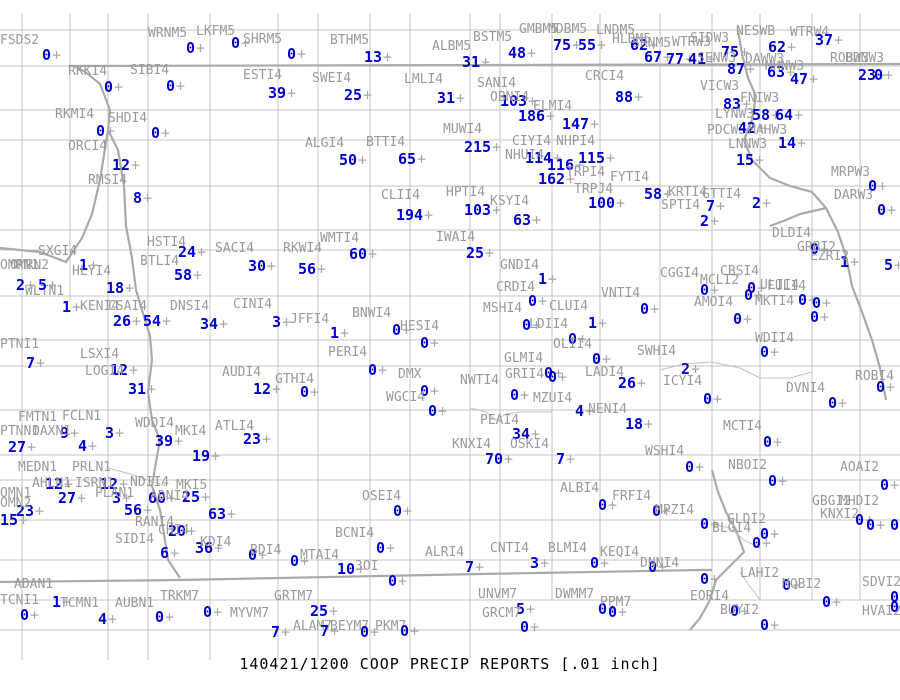 This screenshot has height=700, width=900. I want to click on station-id-label: LNNW3, so click(748, 144).